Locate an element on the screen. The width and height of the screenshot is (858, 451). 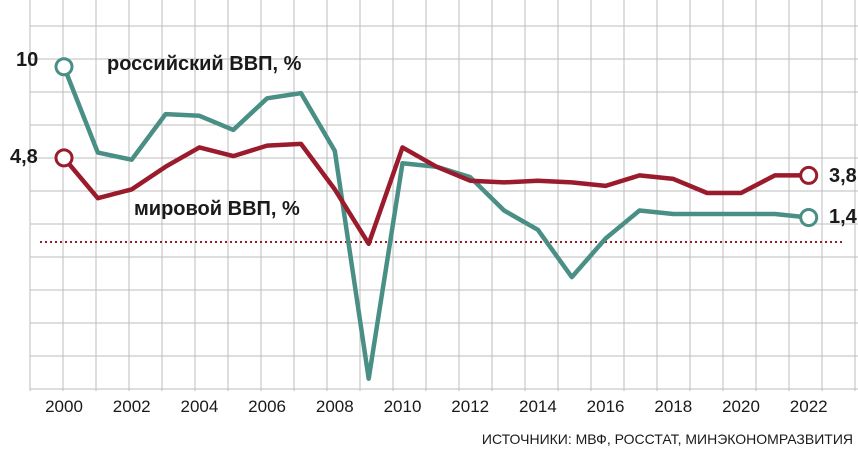
x-tick-label: 2002 is located at coordinates (132, 406).